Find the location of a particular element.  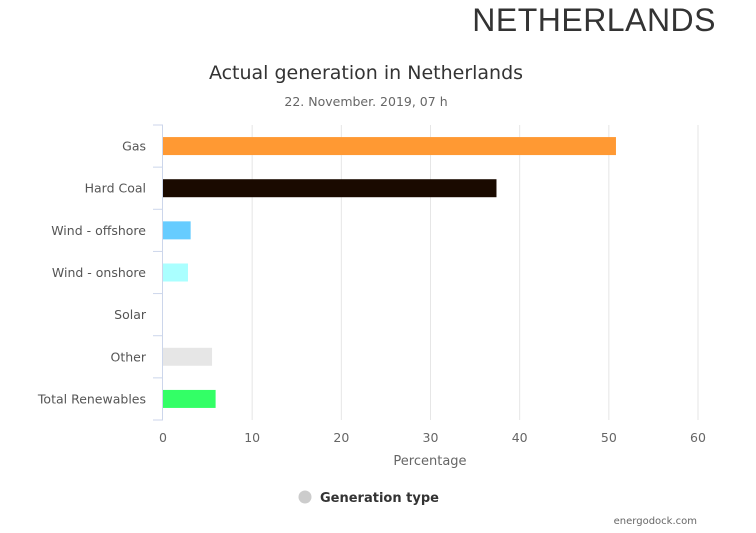

chart-subtitle: 22. November. 2019, 07 h is located at coordinates (365, 101).